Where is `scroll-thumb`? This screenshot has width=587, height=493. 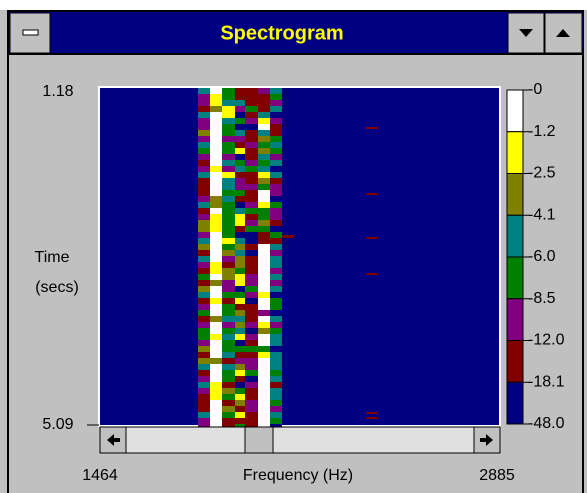 scroll-thumb is located at coordinates (259, 440).